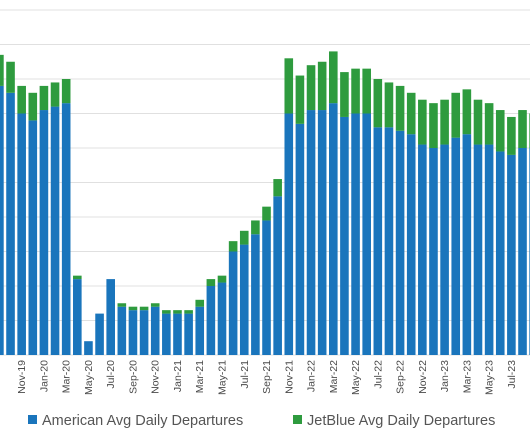 The image size is (530, 442). What do you see at coordinates (297, 419) in the screenshot?
I see `legend-swatch-jetblue` at bounding box center [297, 419].